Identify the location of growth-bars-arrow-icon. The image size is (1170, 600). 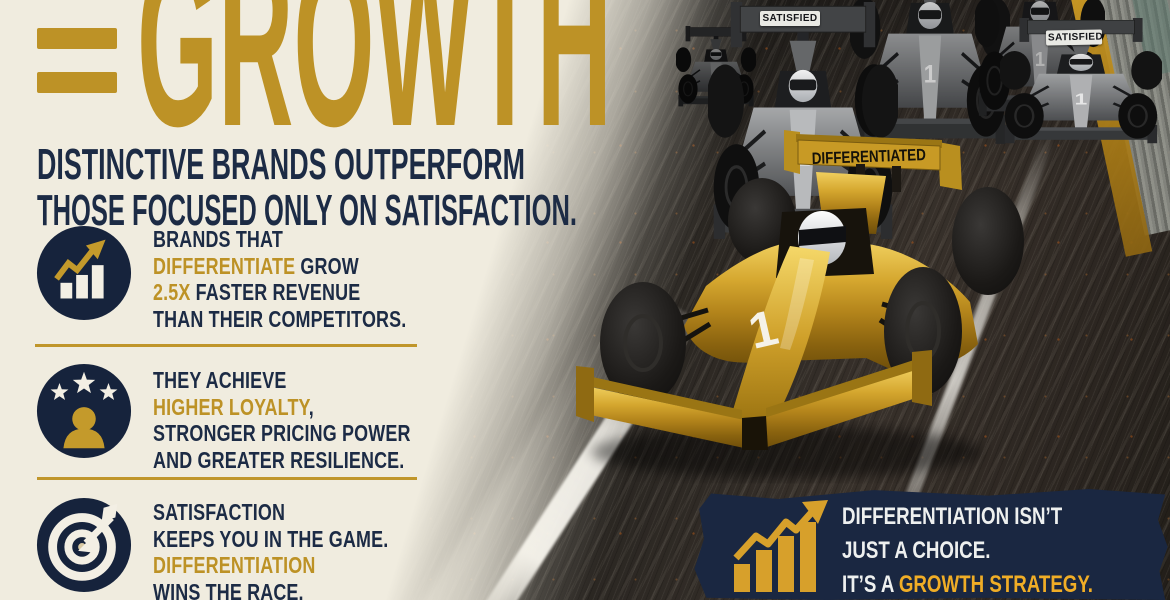
(780, 546).